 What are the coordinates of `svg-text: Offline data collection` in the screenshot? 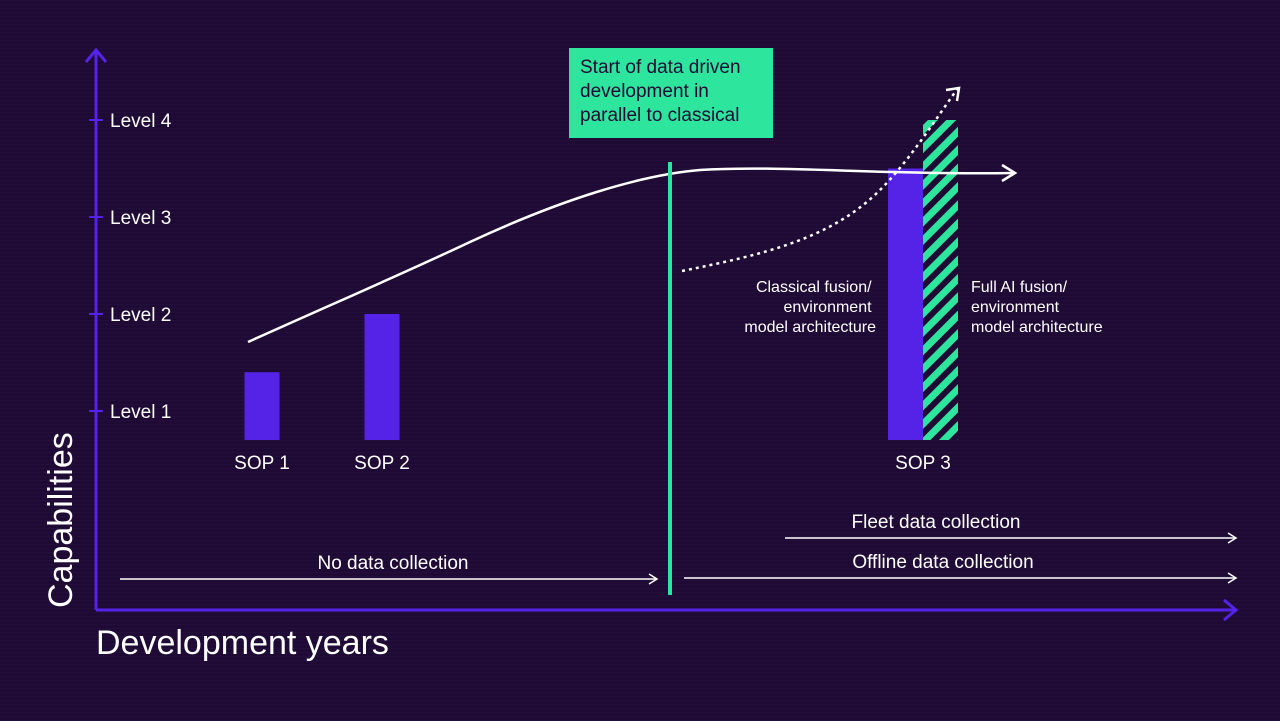 It's located at (942, 562).